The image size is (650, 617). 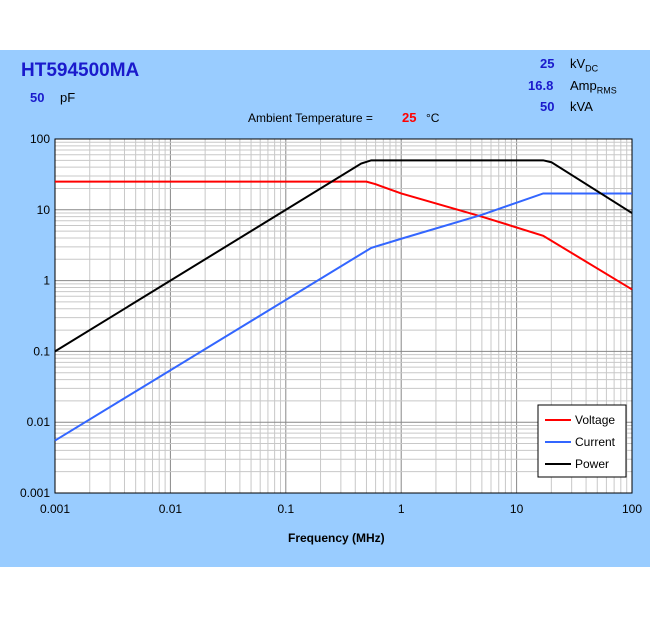 I want to click on ambient-unit: °C, so click(x=433, y=118).